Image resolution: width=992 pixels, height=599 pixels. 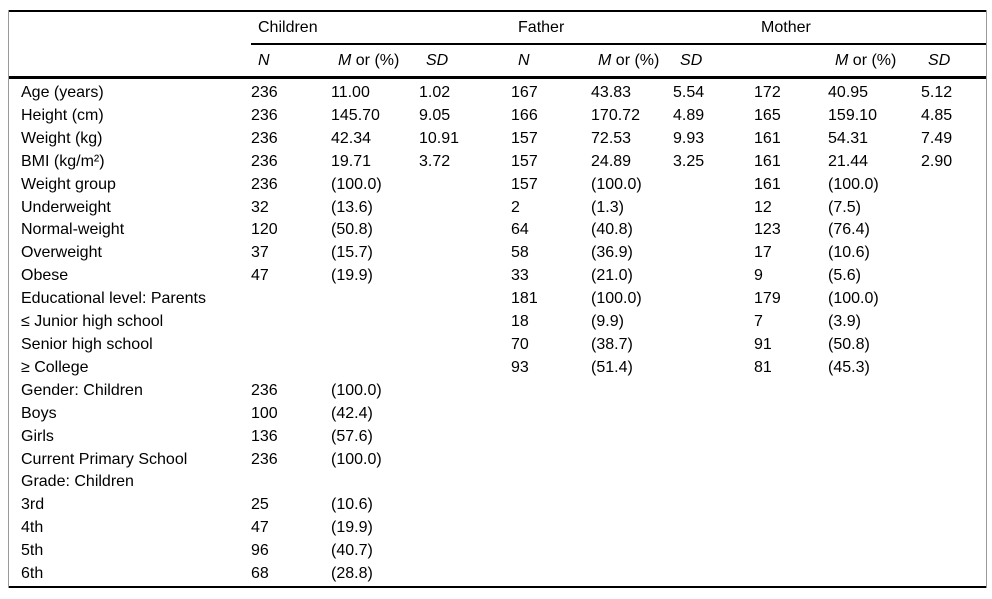 What do you see at coordinates (852, 115) in the screenshot?
I see `data-cell: 159.10` at bounding box center [852, 115].